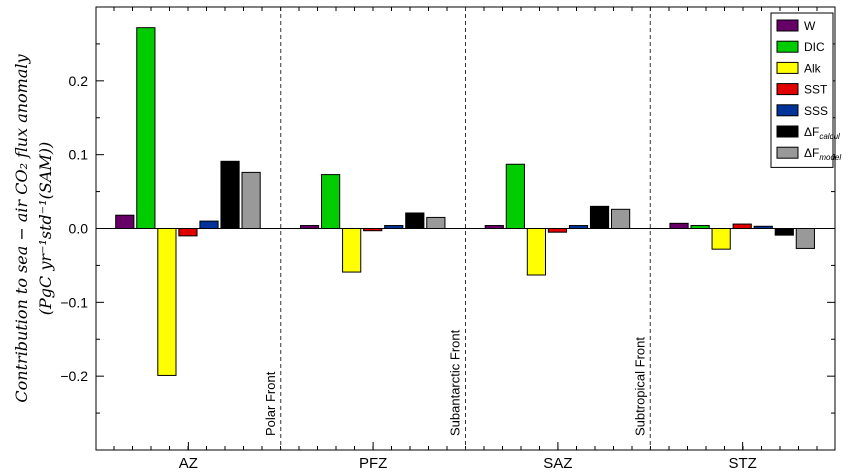 The image size is (858, 474). Describe the element at coordinates (557, 463) in the screenshot. I see `x-tick-label: SAZ` at that location.